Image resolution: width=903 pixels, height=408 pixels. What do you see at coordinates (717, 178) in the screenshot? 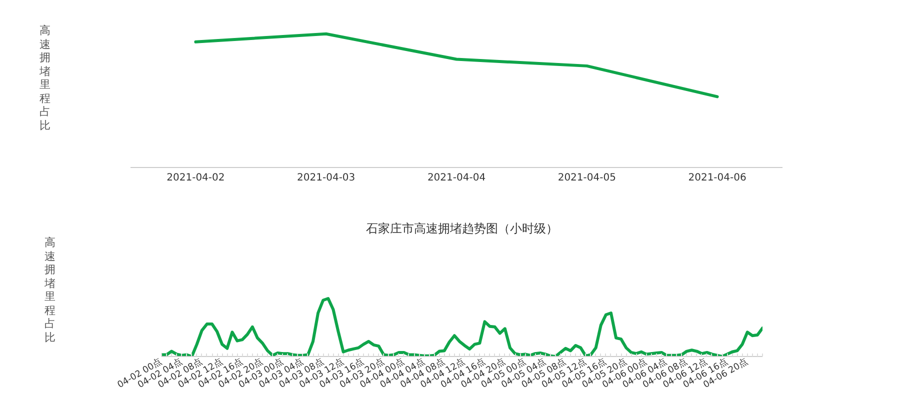
I see `x-tick-label: 2021-04-06` at bounding box center [717, 178].